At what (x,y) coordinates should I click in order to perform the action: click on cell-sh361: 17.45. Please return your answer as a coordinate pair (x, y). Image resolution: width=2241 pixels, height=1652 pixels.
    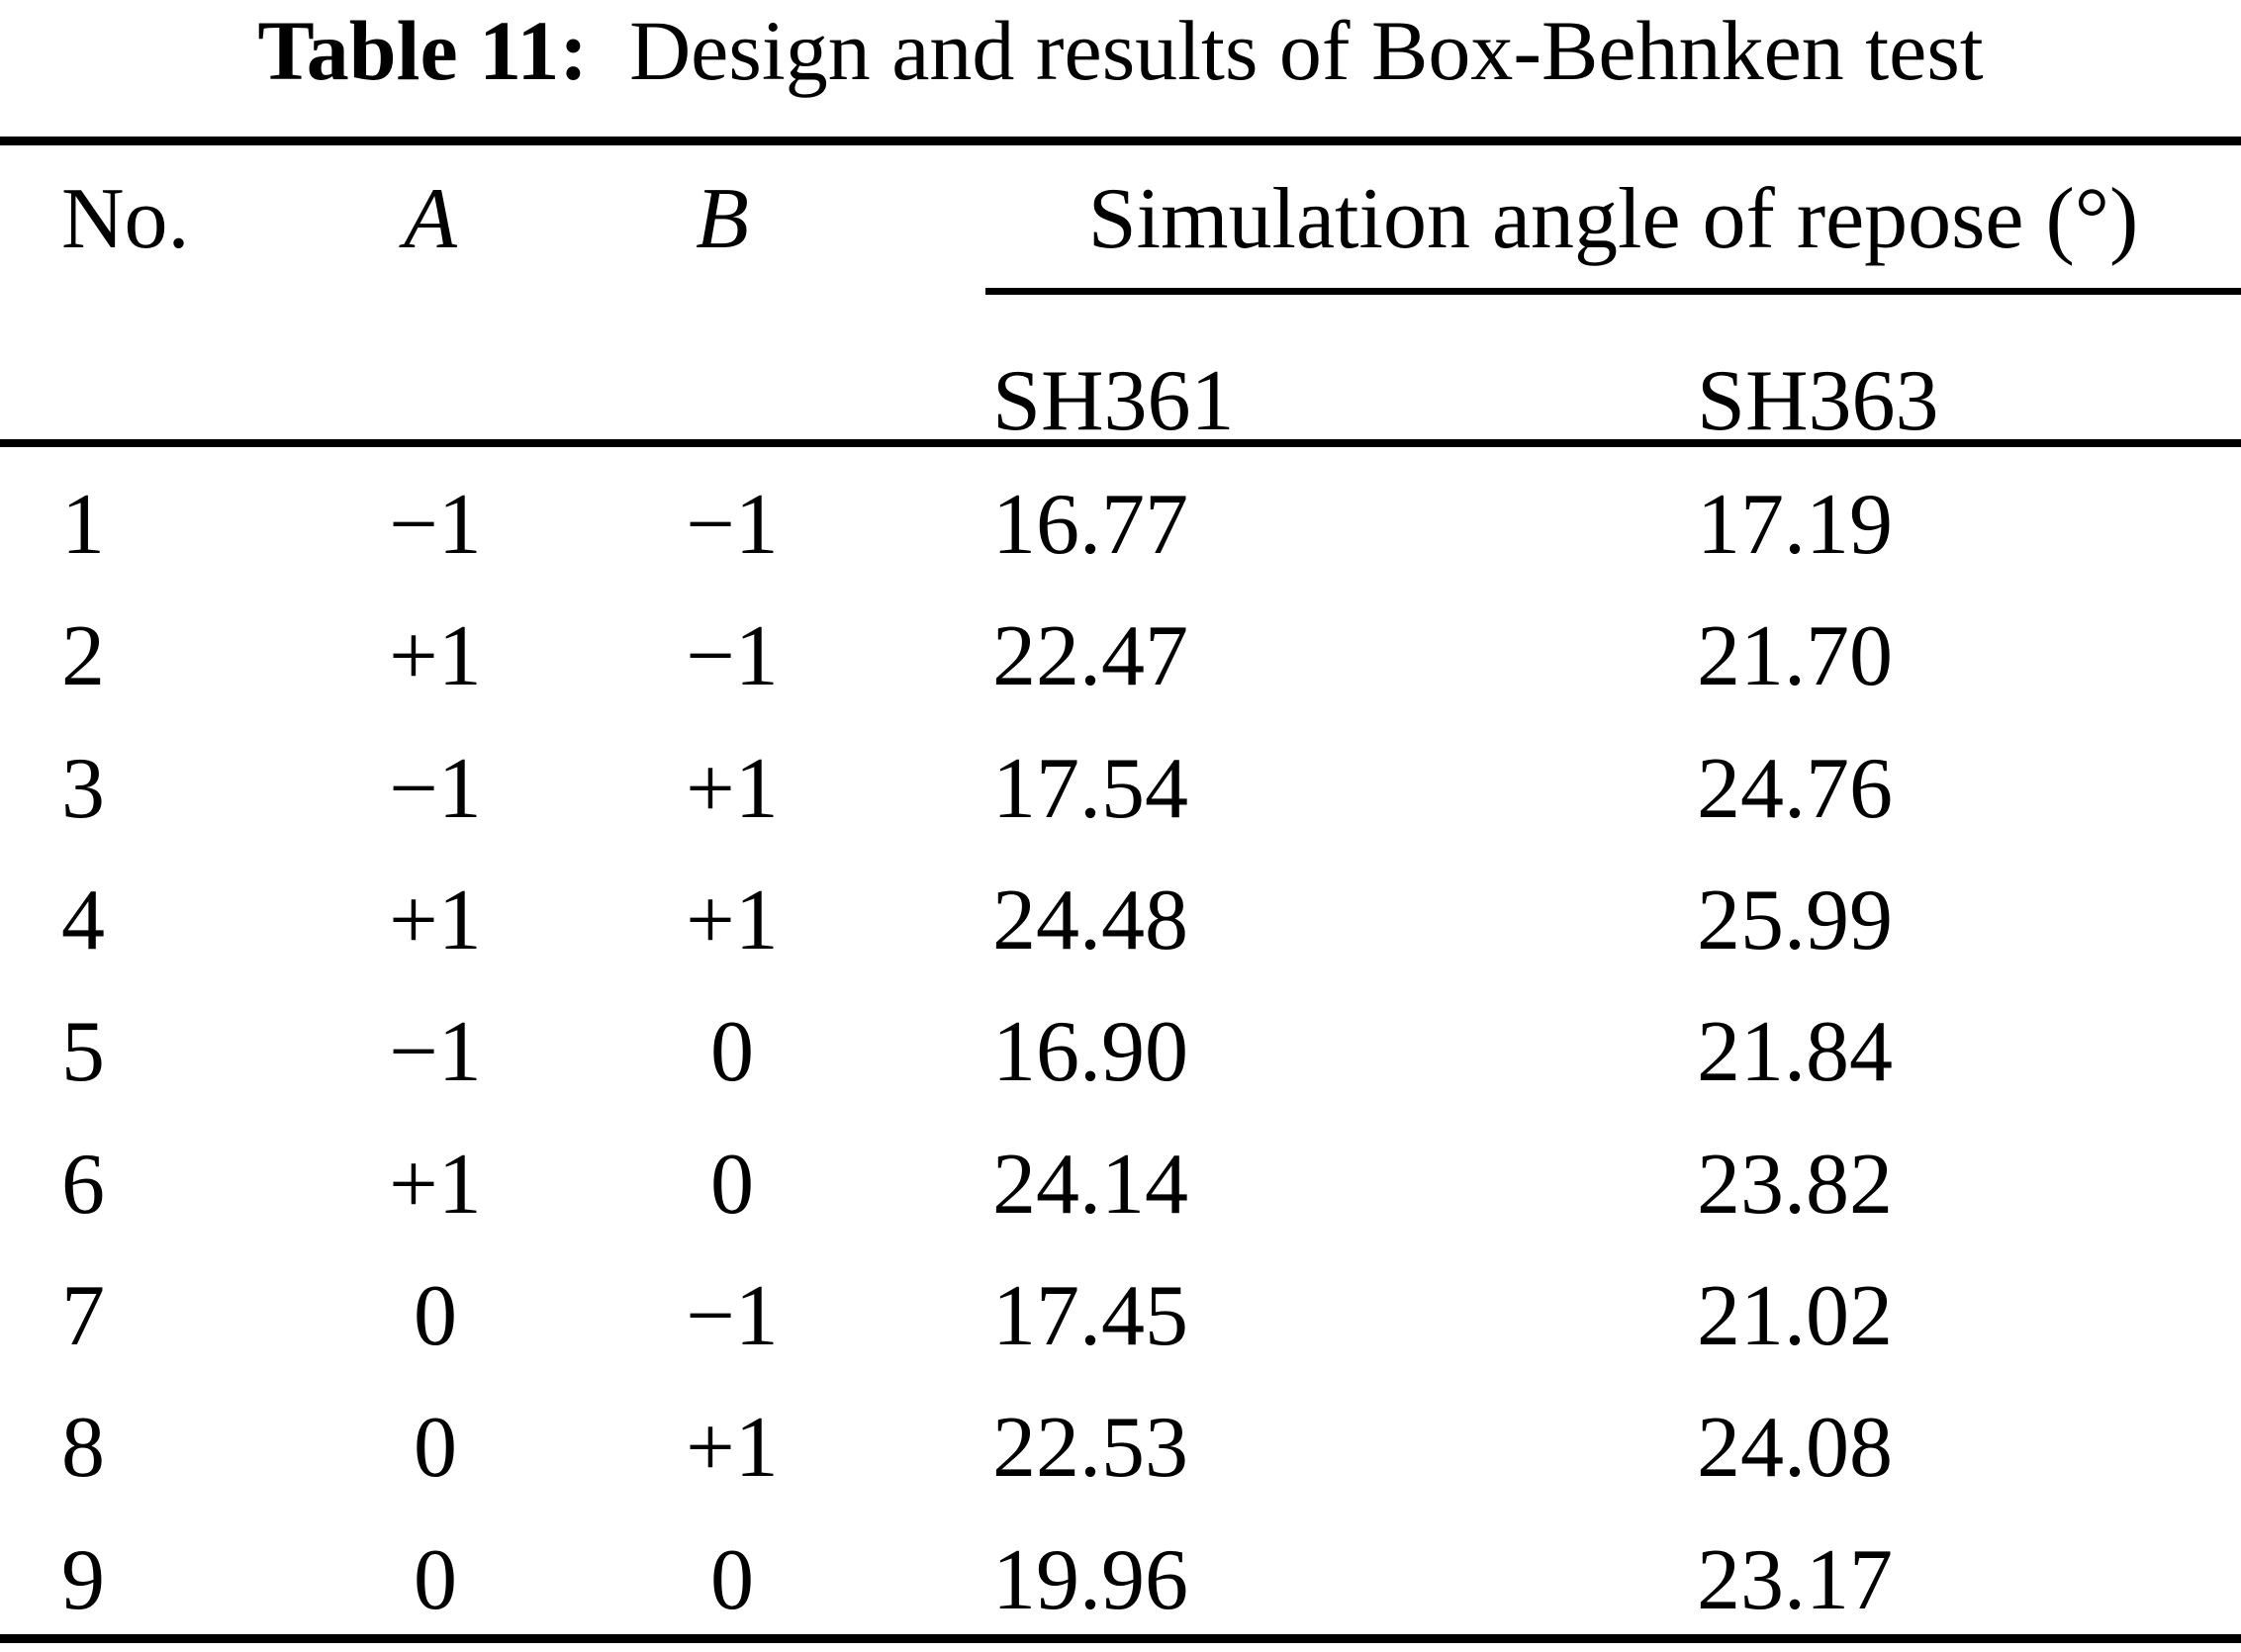
    Looking at the image, I should click on (1090, 1316).